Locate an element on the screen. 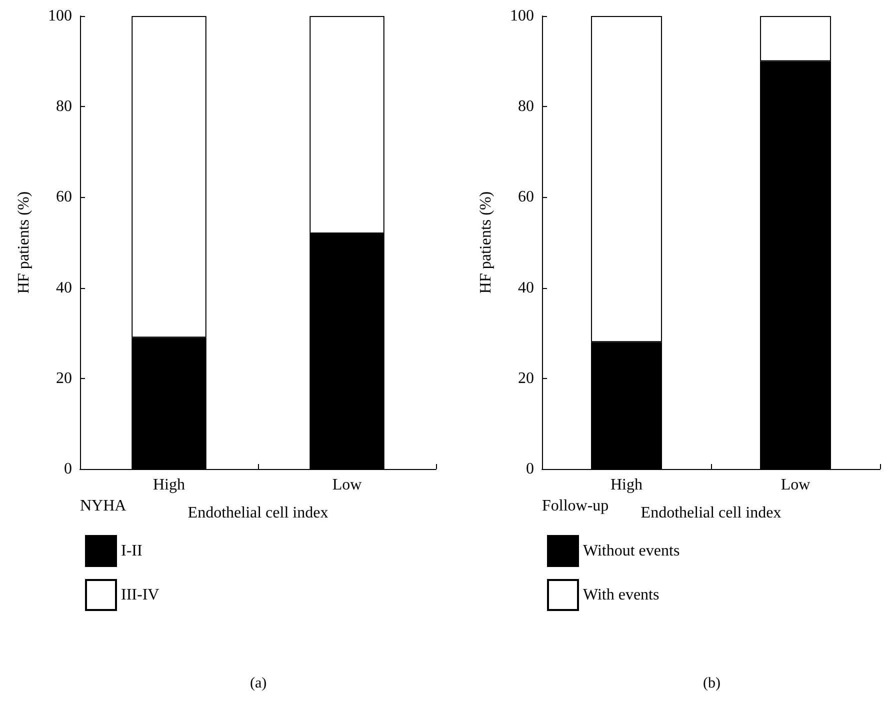 This screenshot has width=888, height=702. text: (b) is located at coordinates (711, 684).